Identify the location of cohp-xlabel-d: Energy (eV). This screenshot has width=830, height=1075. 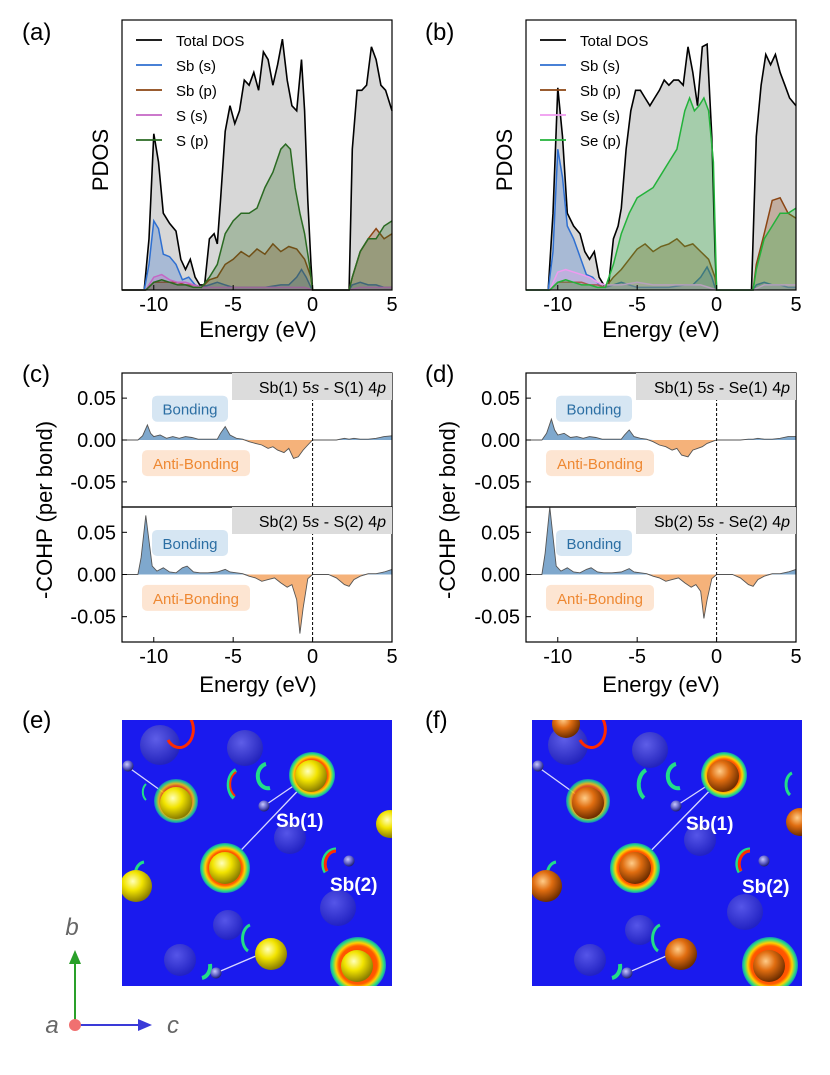
(660, 684).